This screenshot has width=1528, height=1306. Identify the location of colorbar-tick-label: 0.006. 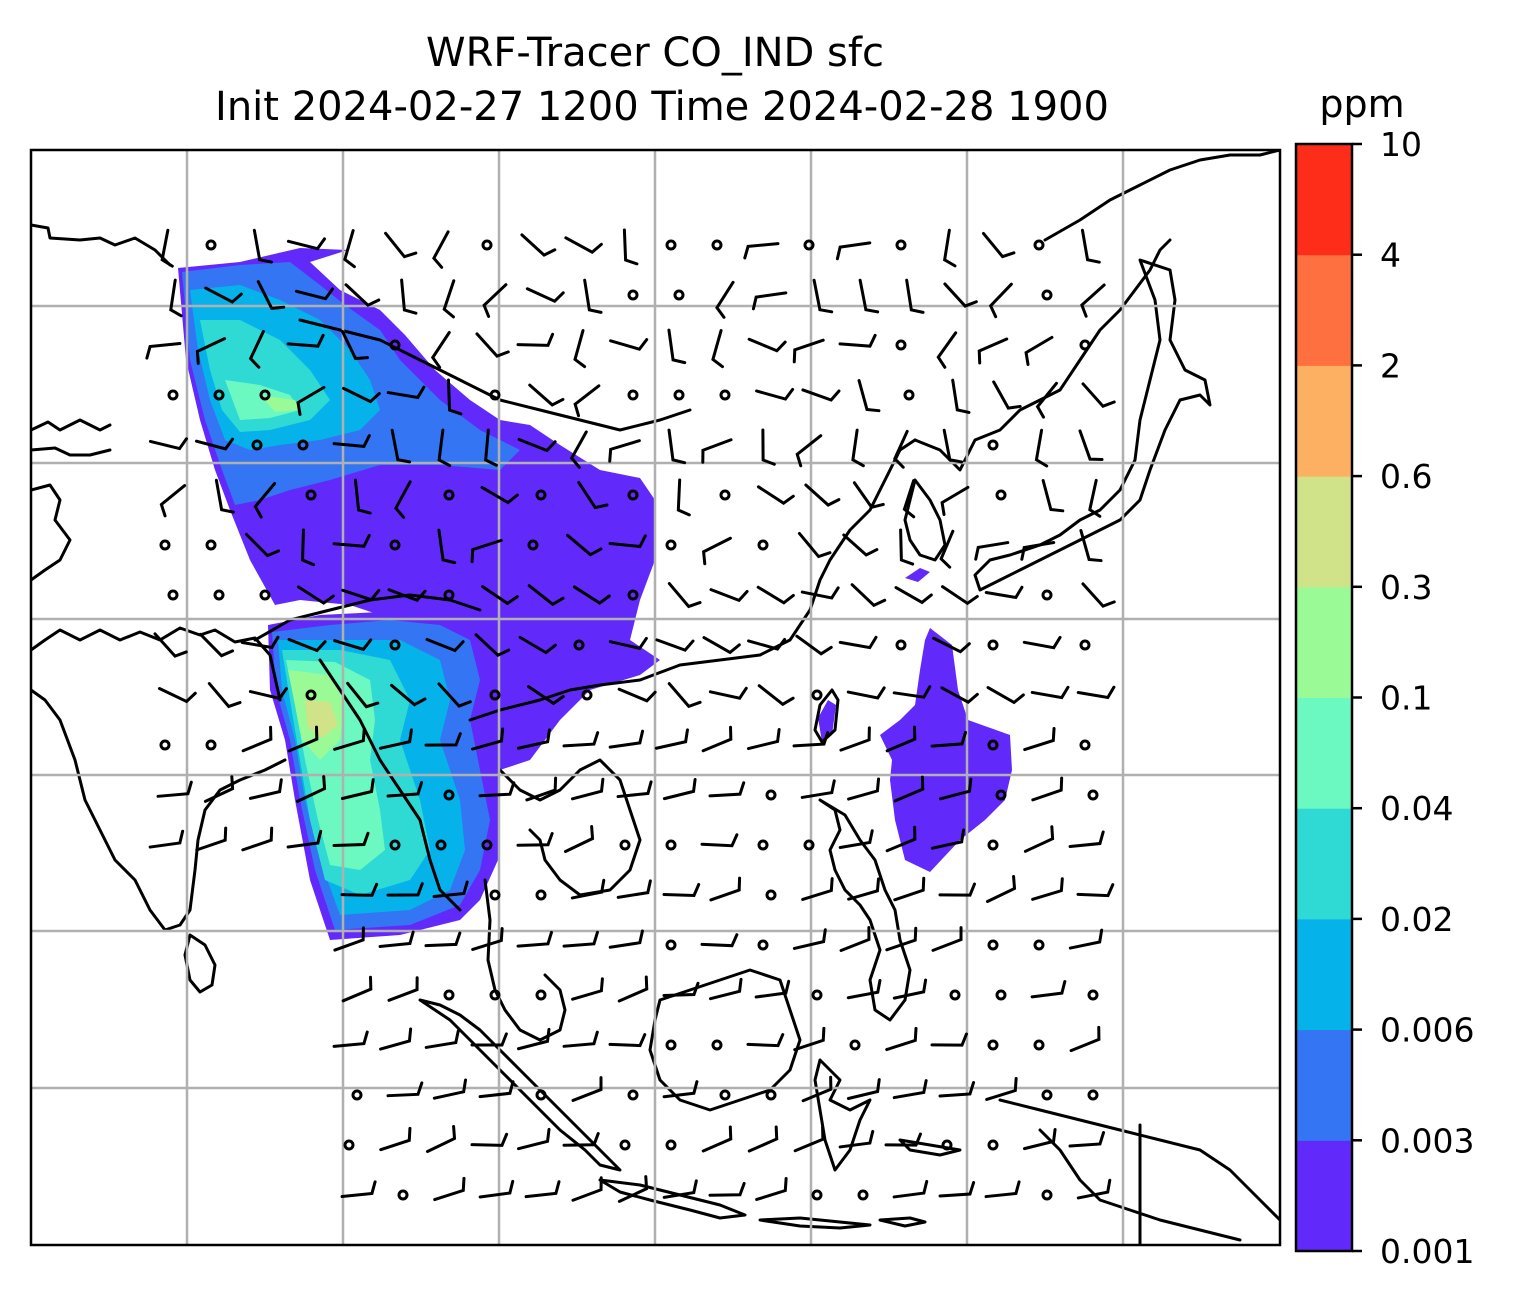
(1427, 1030).